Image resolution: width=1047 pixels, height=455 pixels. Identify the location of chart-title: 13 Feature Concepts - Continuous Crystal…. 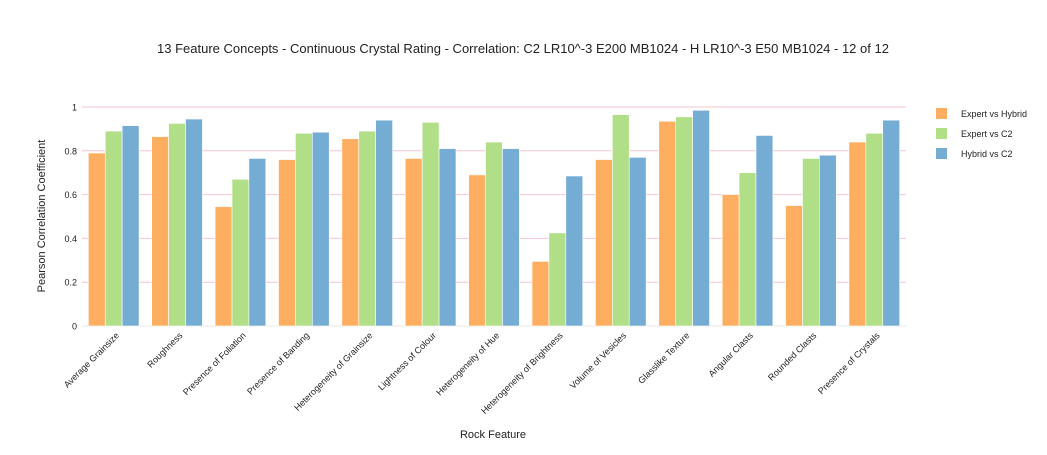
(523, 48).